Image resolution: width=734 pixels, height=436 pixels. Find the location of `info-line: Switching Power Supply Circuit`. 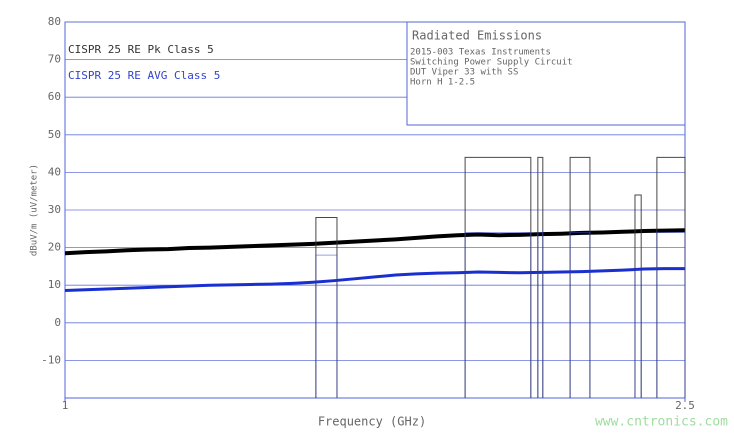

info-line: Switching Power Supply Circuit is located at coordinates (491, 63).